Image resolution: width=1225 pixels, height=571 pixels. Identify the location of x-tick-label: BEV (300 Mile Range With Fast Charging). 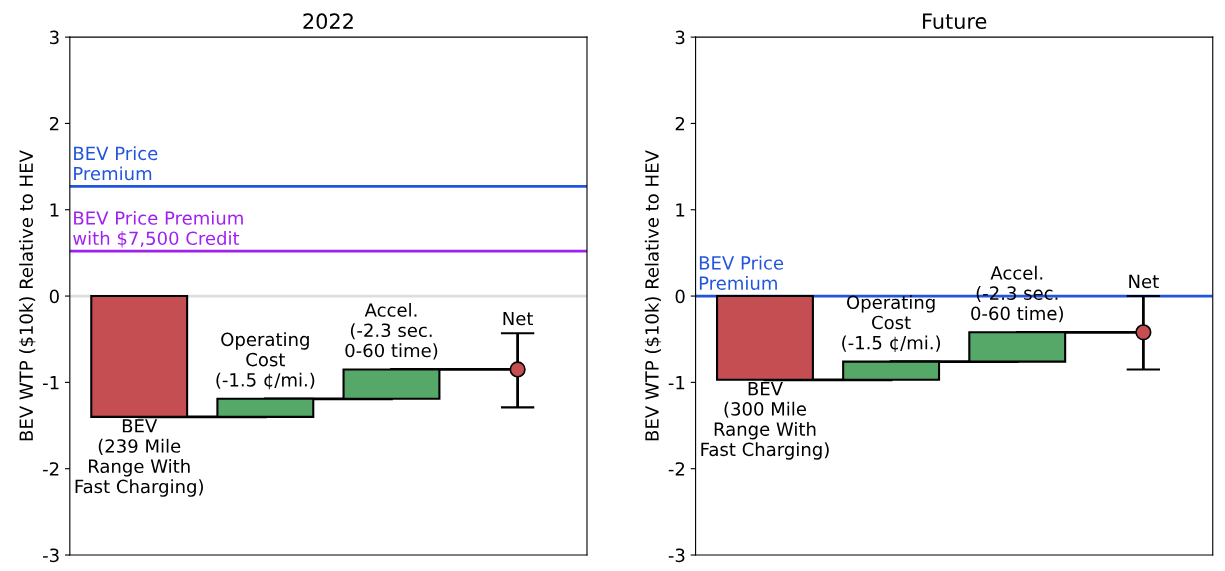
(765, 421).